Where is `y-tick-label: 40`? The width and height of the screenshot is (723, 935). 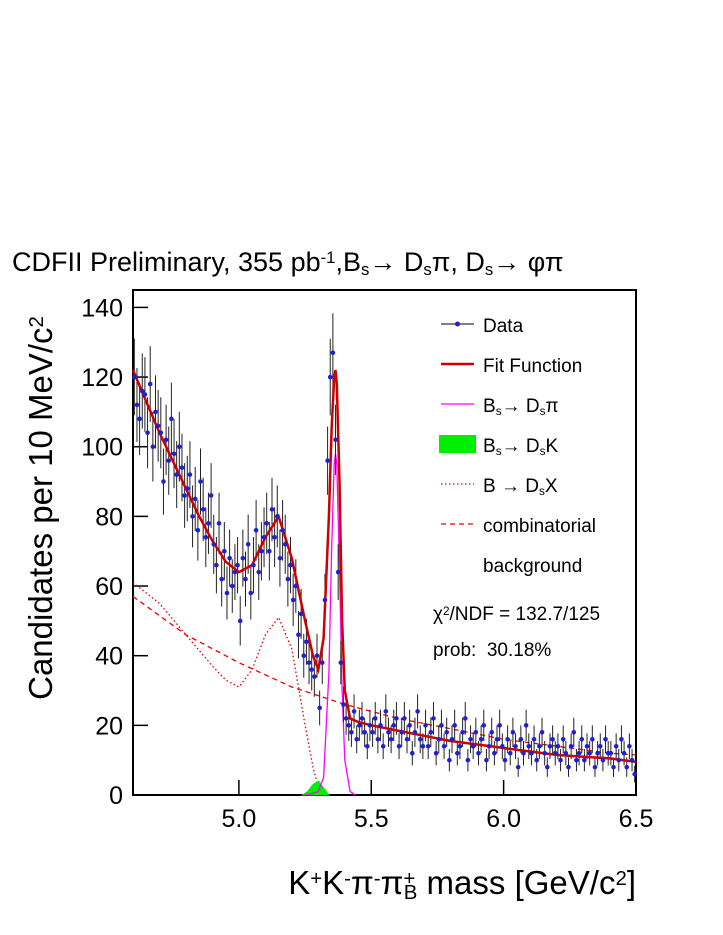
y-tick-label: 40 is located at coordinates (109, 657).